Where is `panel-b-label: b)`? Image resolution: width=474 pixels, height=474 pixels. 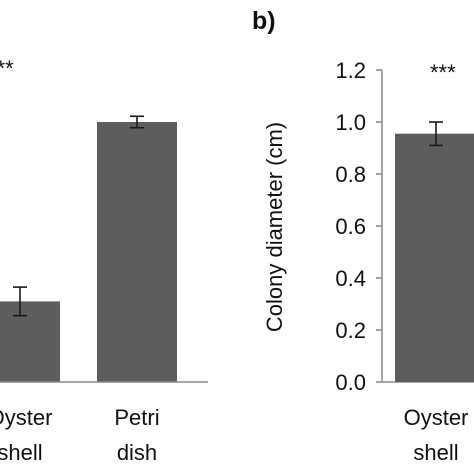 panel-b-label: b) is located at coordinates (264, 21).